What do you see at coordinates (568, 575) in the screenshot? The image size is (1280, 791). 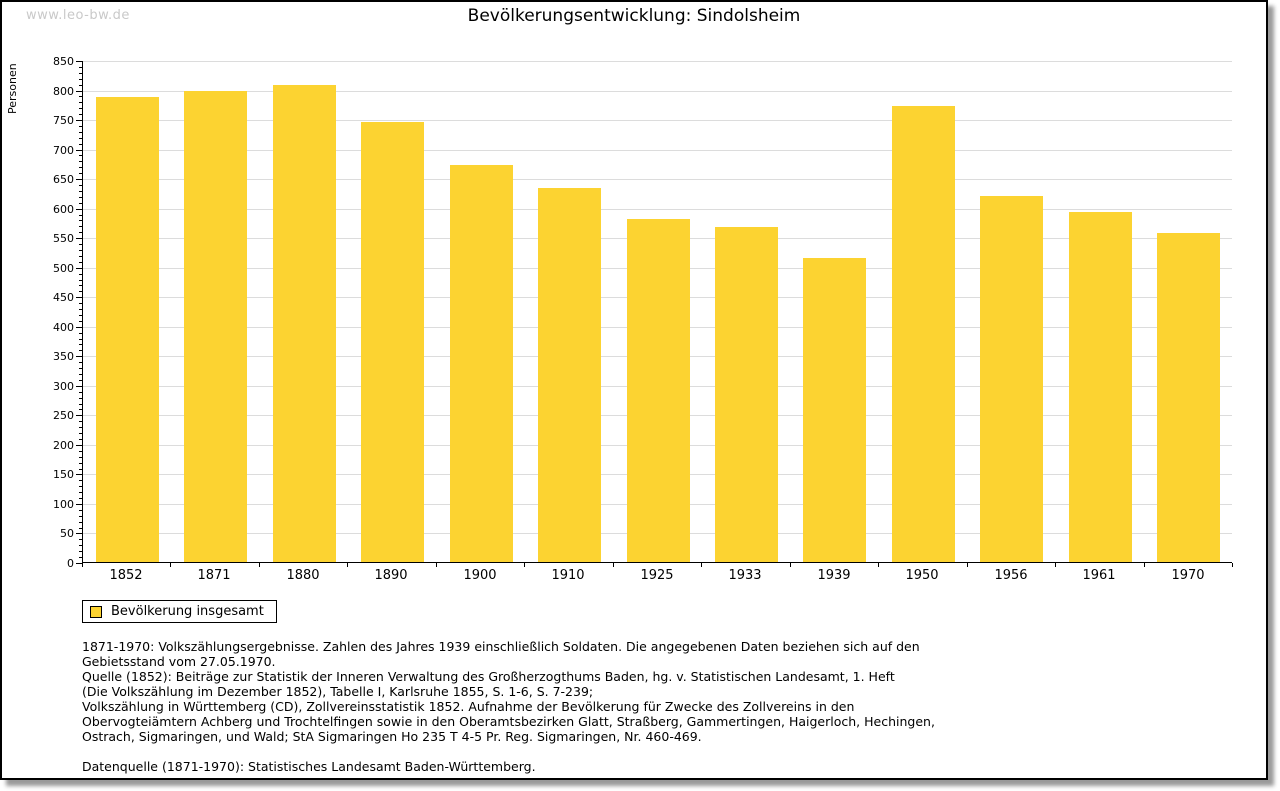 I see `x-tick-label: 1910` at bounding box center [568, 575].